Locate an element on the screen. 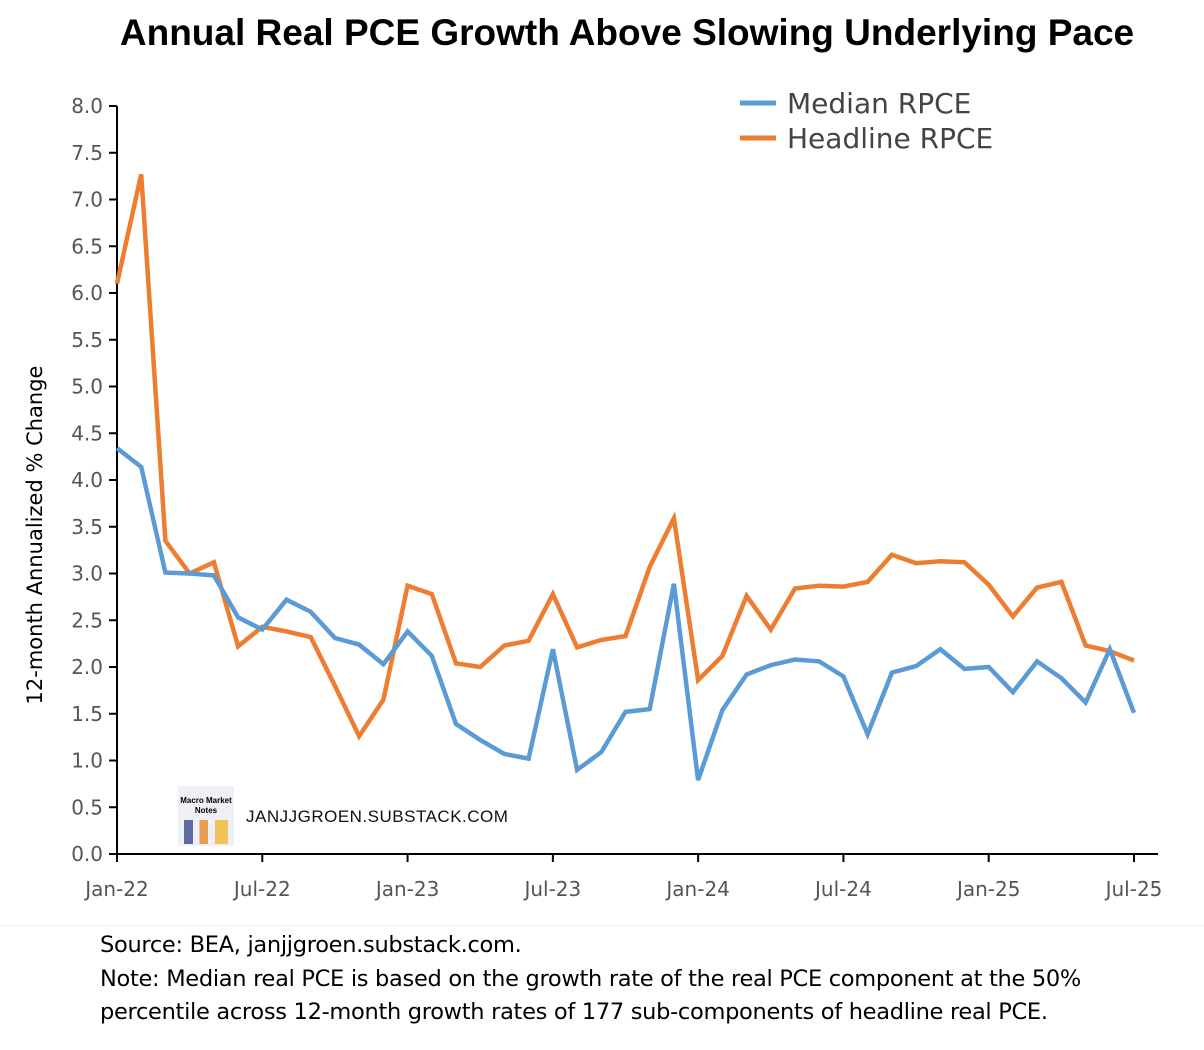  x-tick-label: Jan-23 is located at coordinates (407, 889).